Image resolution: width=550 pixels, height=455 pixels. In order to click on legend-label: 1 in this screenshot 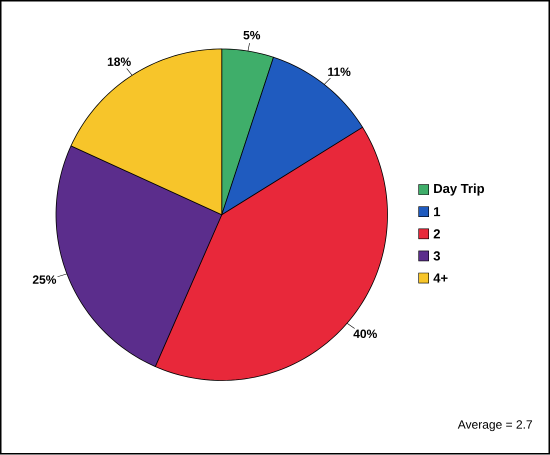, I will do `click(437, 211)`.